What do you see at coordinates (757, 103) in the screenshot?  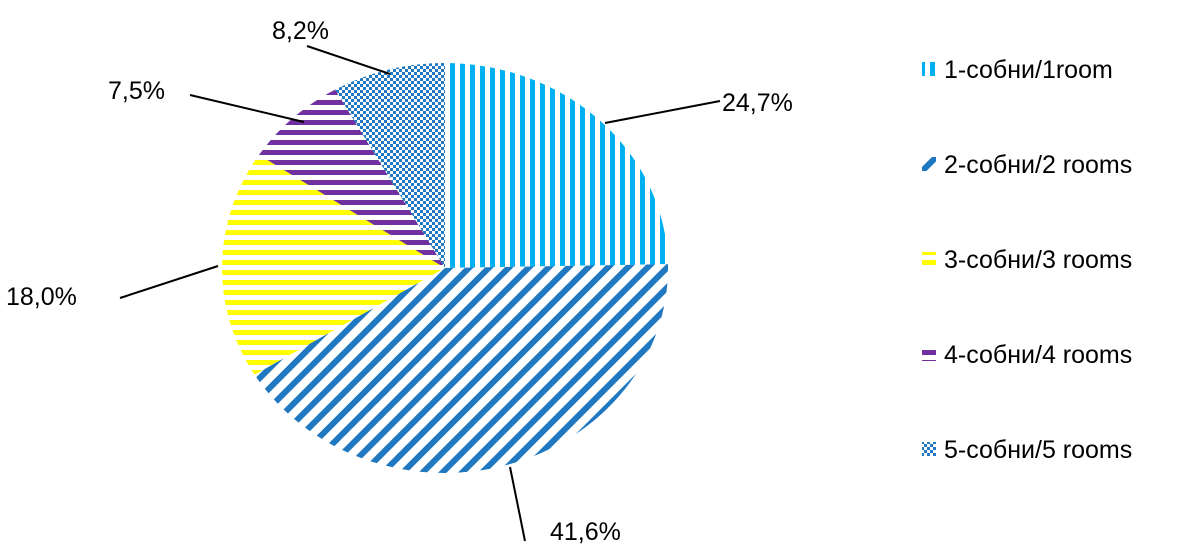 I see `data-label-1: 24,7%` at bounding box center [757, 103].